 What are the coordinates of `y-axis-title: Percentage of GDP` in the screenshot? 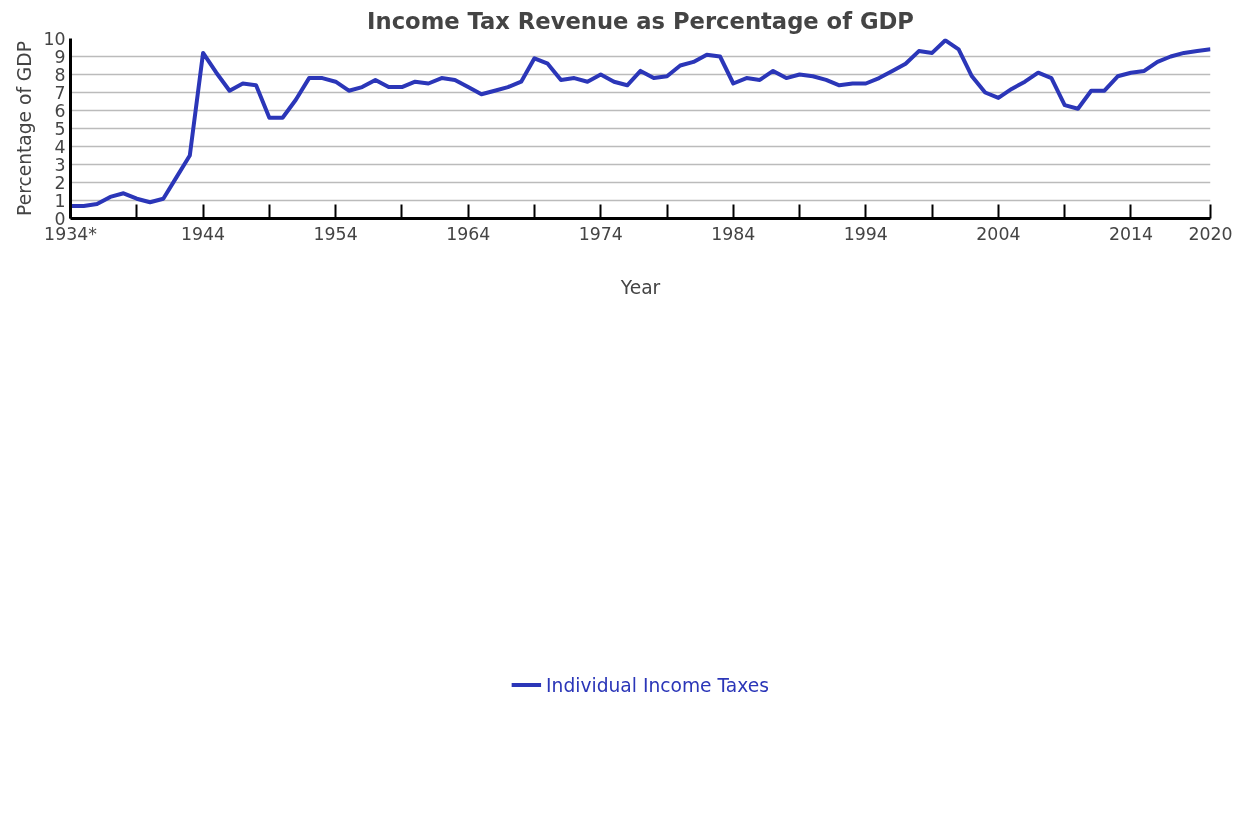 It's located at (25, 128).